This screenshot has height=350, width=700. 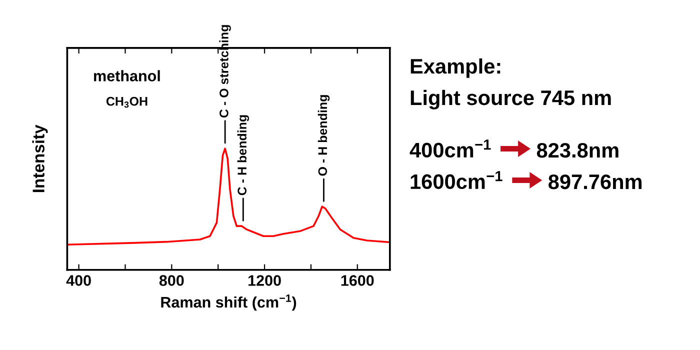 What do you see at coordinates (357, 280) in the screenshot?
I see `x-tick-label: 1600` at bounding box center [357, 280].